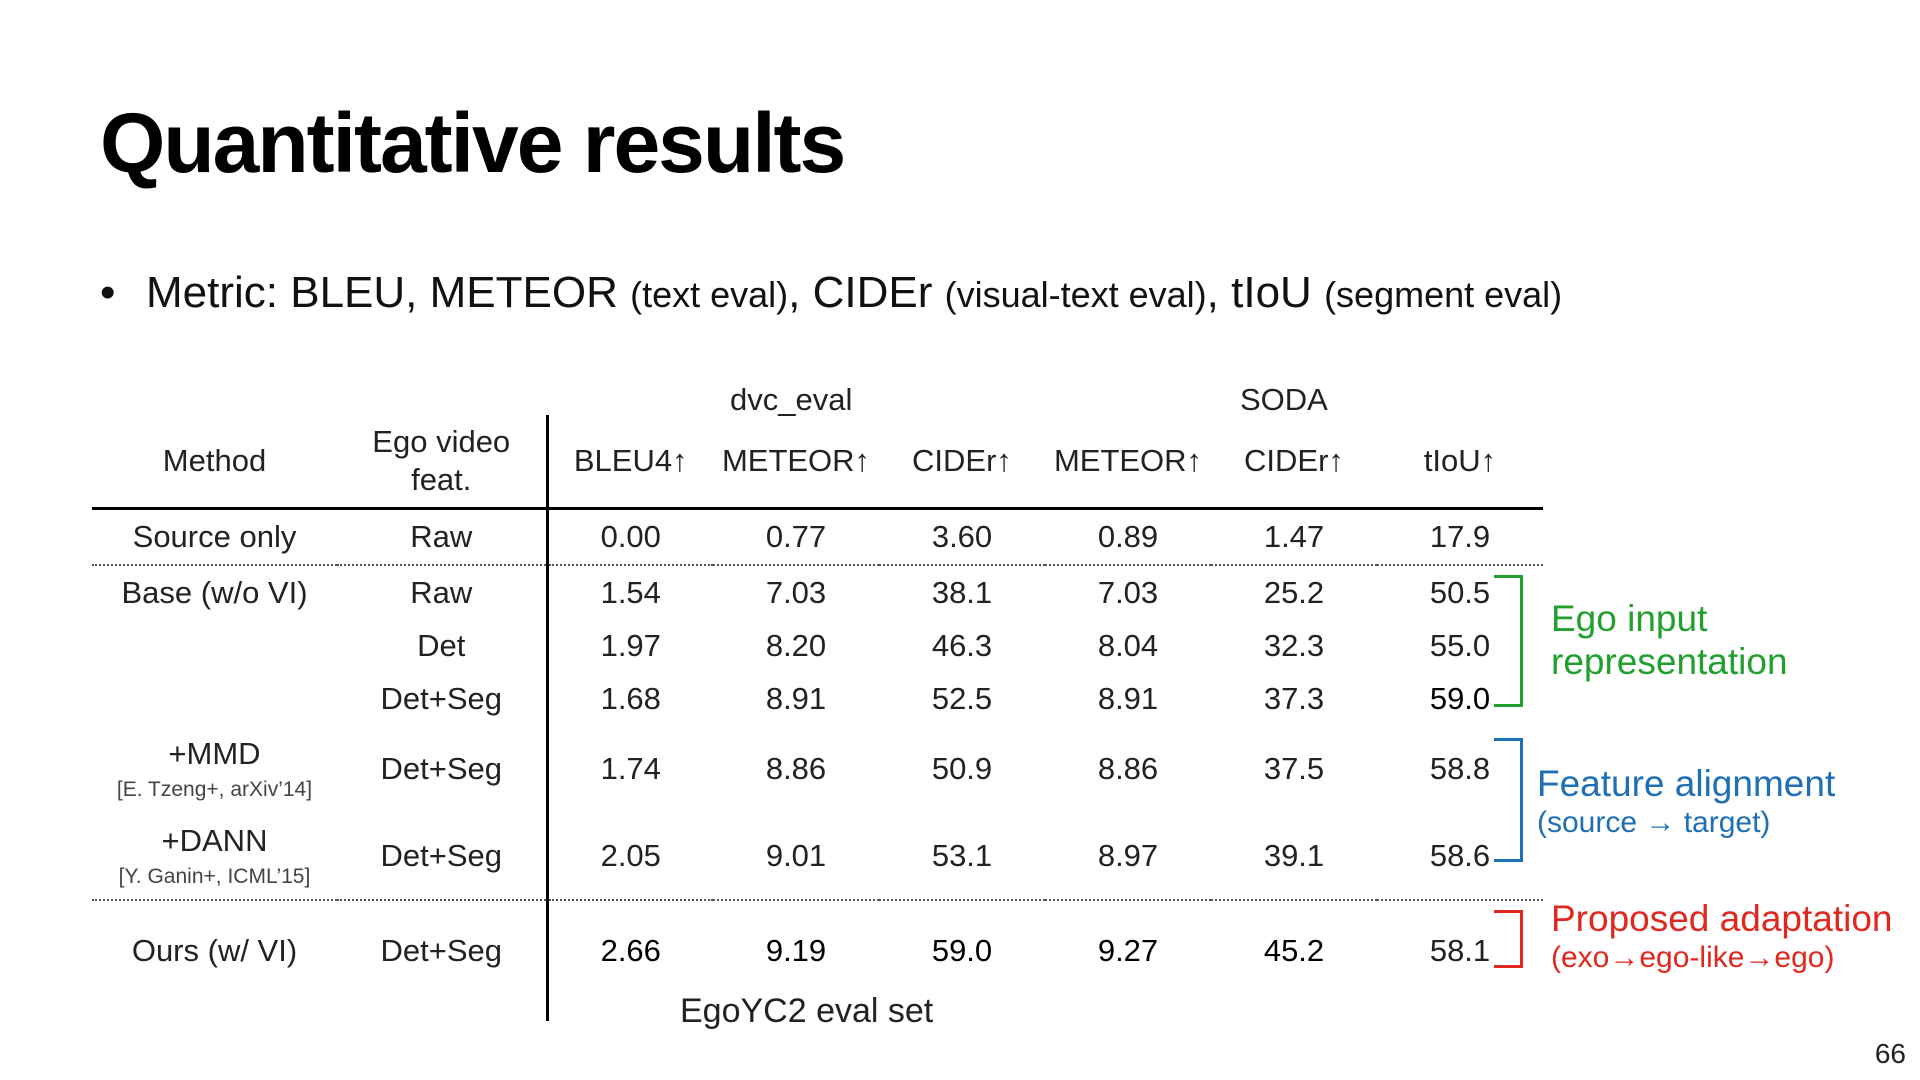  Describe the element at coordinates (1128, 537) in the screenshot. I see `cell-value: 0.89` at that location.